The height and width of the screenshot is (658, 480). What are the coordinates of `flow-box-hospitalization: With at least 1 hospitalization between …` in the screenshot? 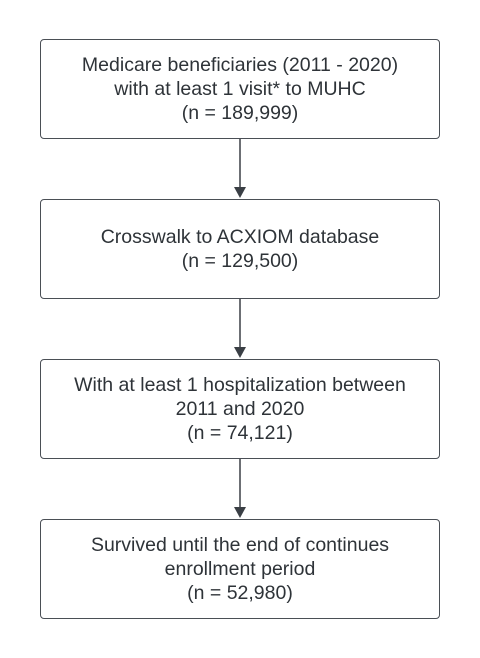 It's located at (240, 409).